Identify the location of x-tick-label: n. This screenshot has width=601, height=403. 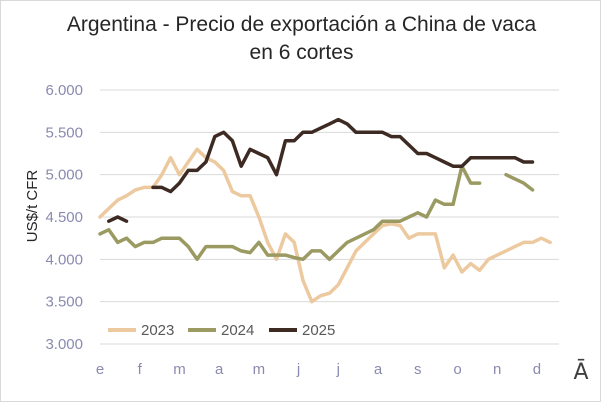
(497, 369).